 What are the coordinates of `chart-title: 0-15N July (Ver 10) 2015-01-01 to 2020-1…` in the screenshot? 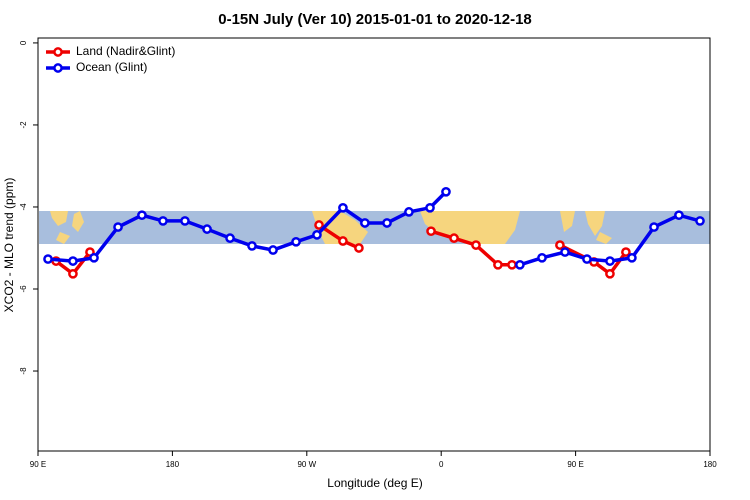 It's located at (375, 19).